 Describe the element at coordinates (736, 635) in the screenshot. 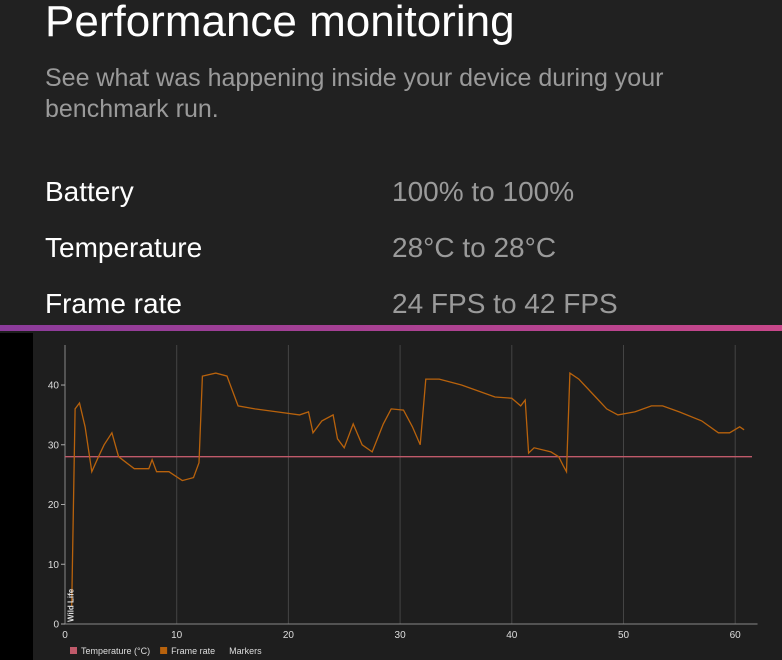

I see `x-tick-label: 60` at that location.